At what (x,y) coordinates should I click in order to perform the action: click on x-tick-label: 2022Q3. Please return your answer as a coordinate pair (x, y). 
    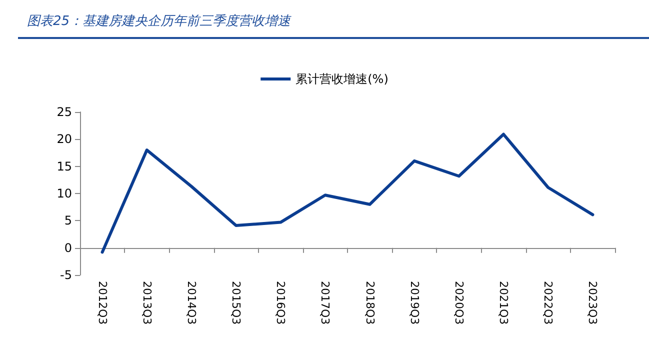
    Looking at the image, I should click on (548, 303).